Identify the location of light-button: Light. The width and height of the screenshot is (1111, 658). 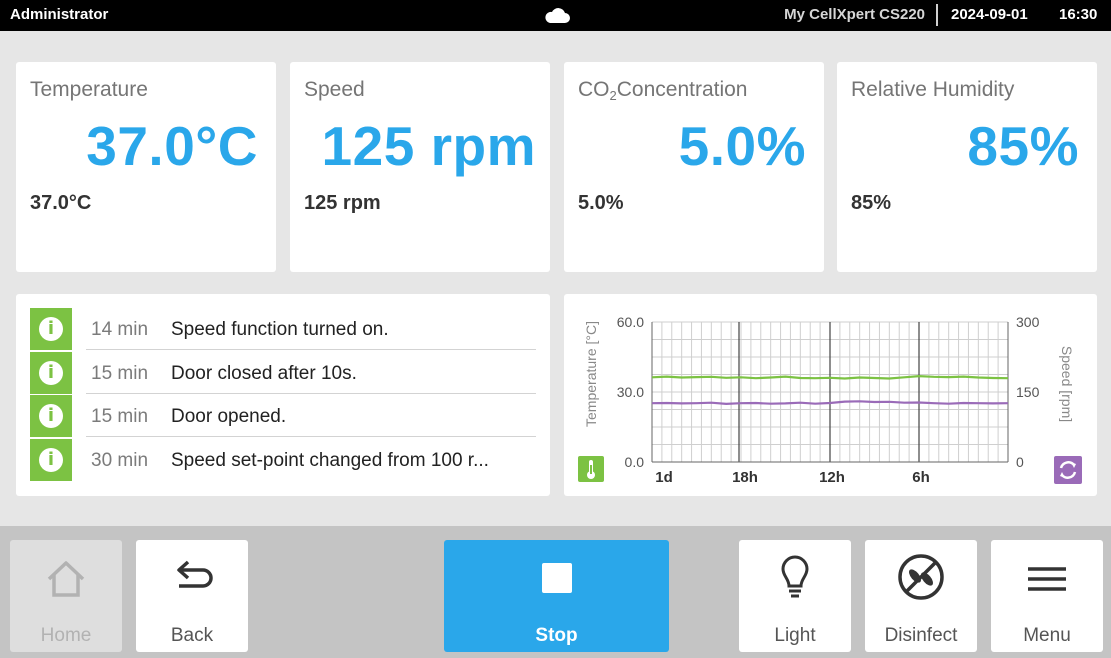
(795, 596).